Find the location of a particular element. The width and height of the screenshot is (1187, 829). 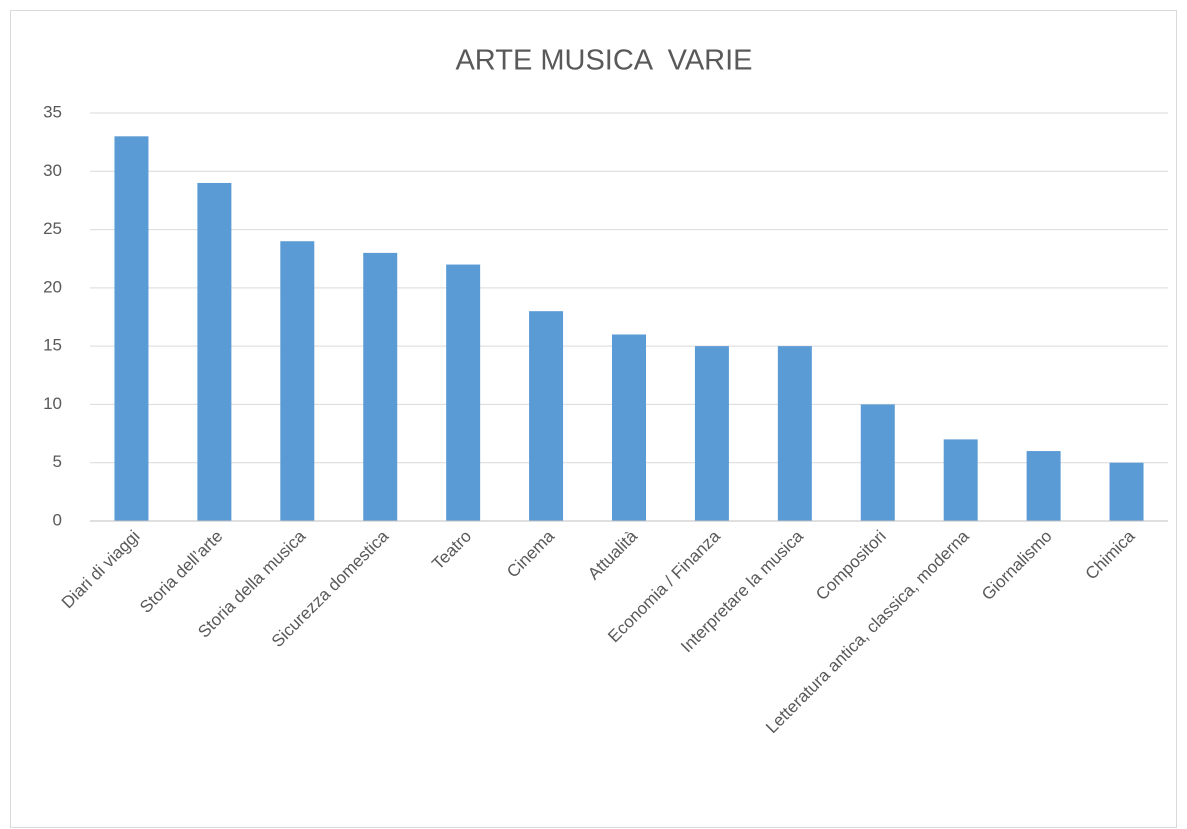

y-tick-label: 25 is located at coordinates (52, 228).